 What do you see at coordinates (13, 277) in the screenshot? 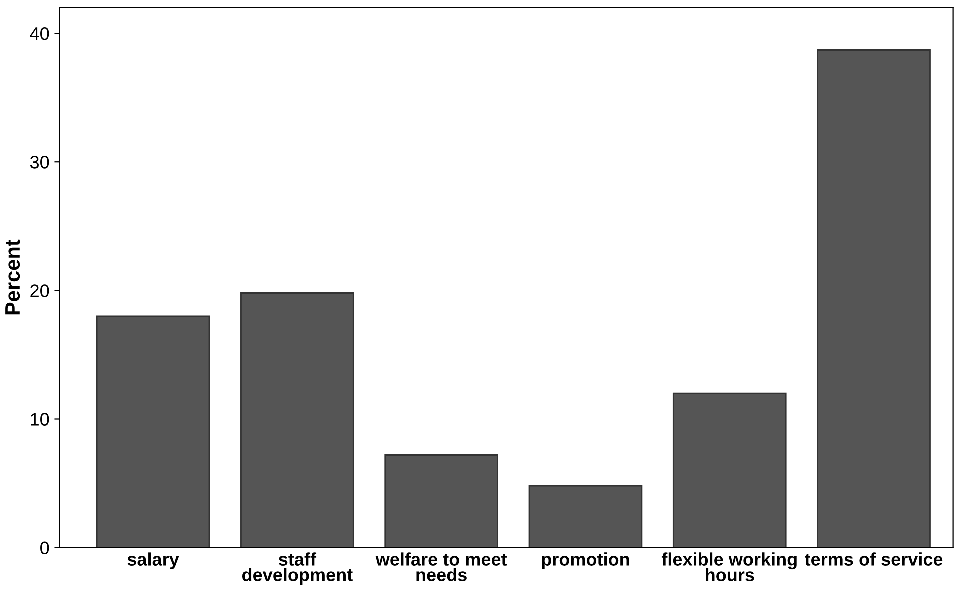
I see `y-axis-title: Percent` at bounding box center [13, 277].